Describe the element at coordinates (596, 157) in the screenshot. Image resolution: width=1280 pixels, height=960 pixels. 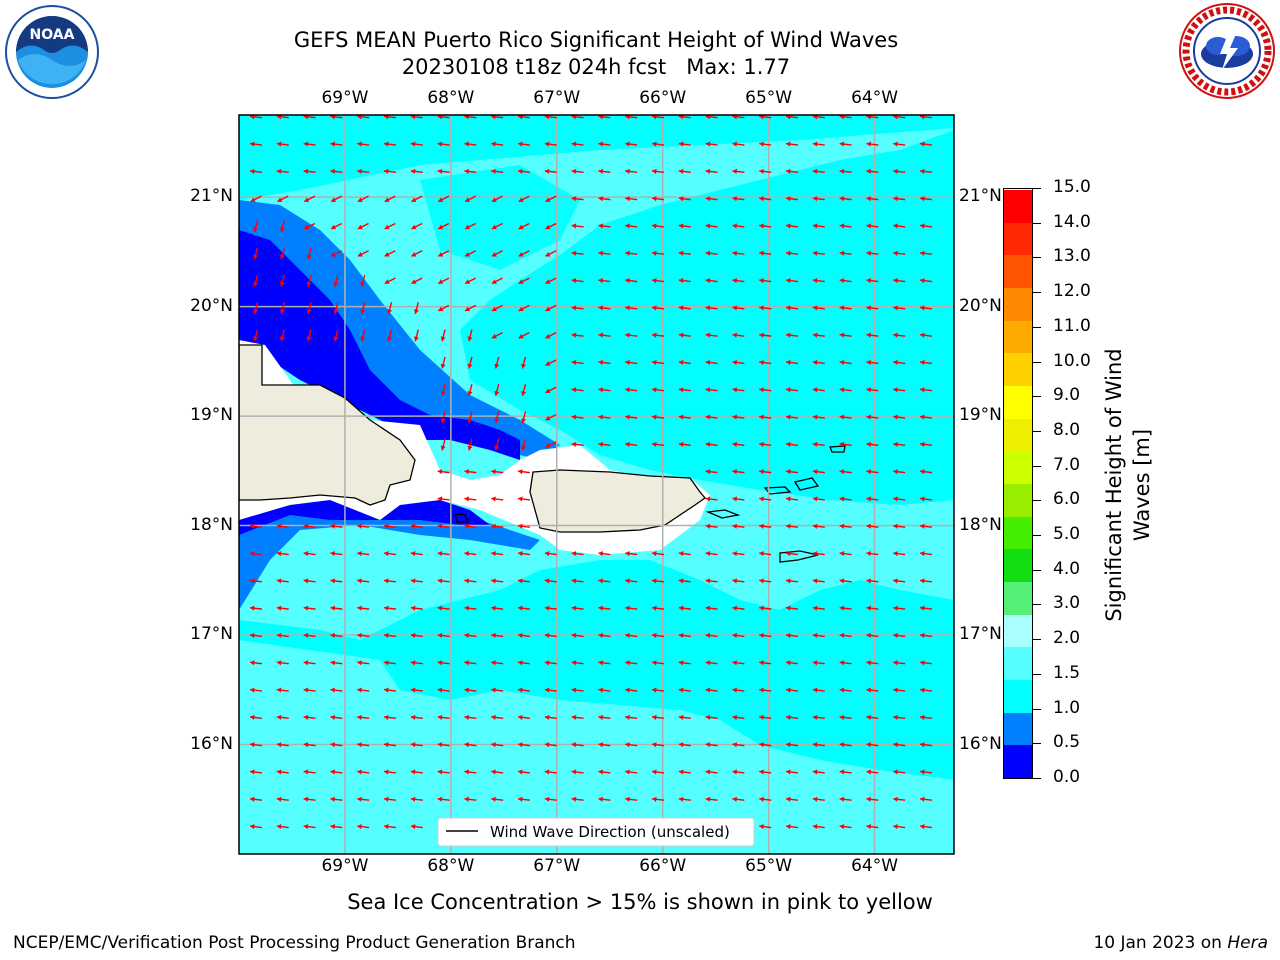
I see `wave-band-1-0-1-5-top` at that location.